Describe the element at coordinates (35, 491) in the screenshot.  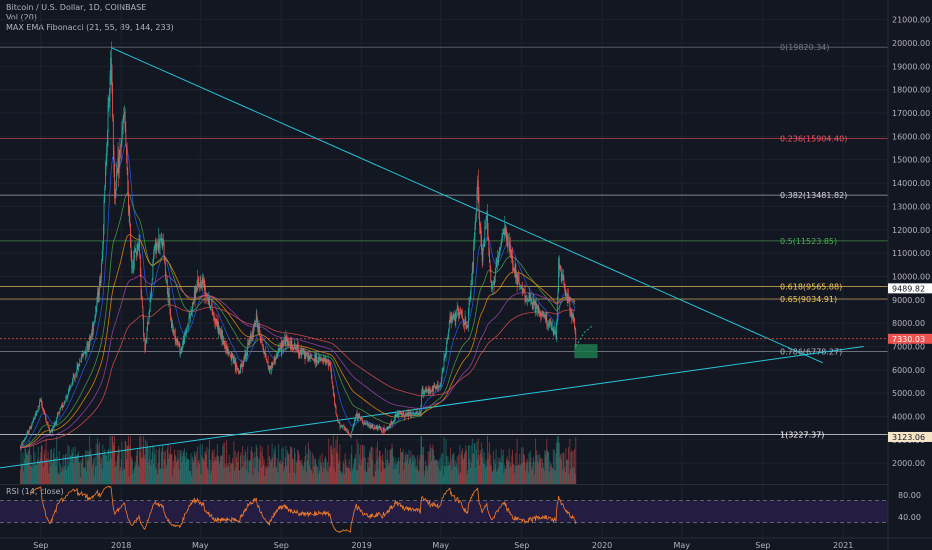
I see `rsi-indicator-title: RSI (14, close)` at that location.